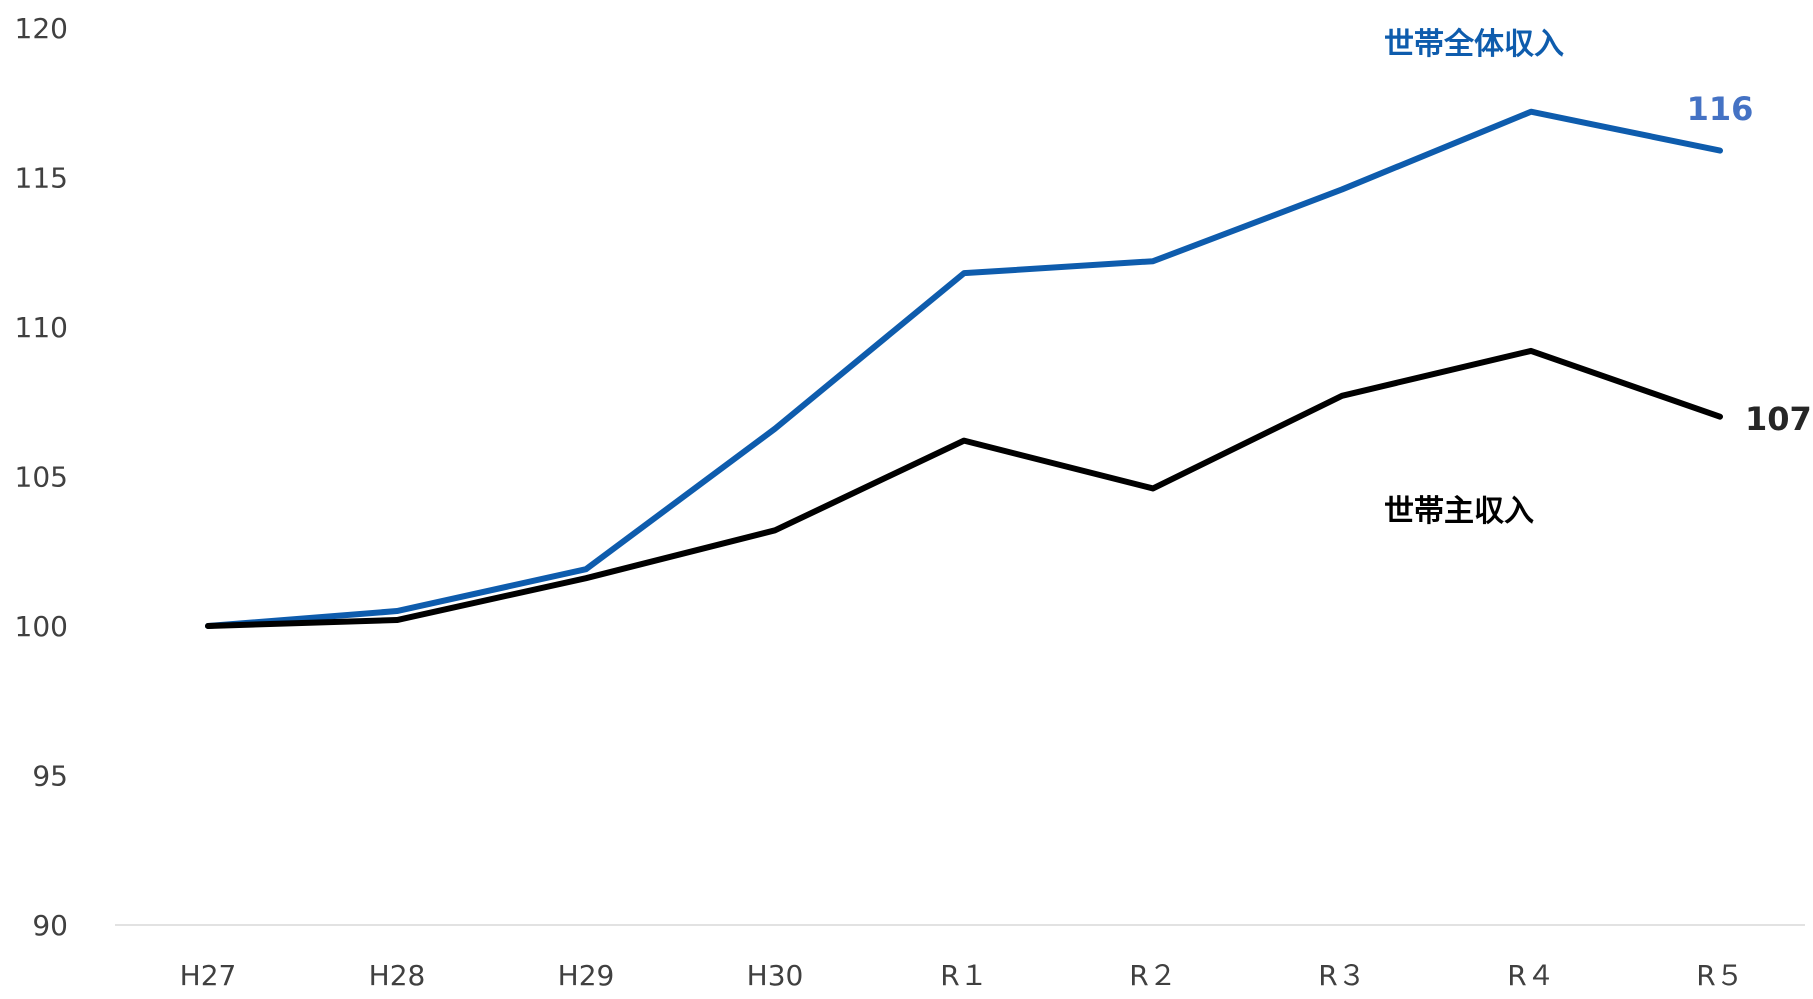 This screenshot has height=999, width=1813. I want to click on y-tick-label: 120, so click(41, 28).